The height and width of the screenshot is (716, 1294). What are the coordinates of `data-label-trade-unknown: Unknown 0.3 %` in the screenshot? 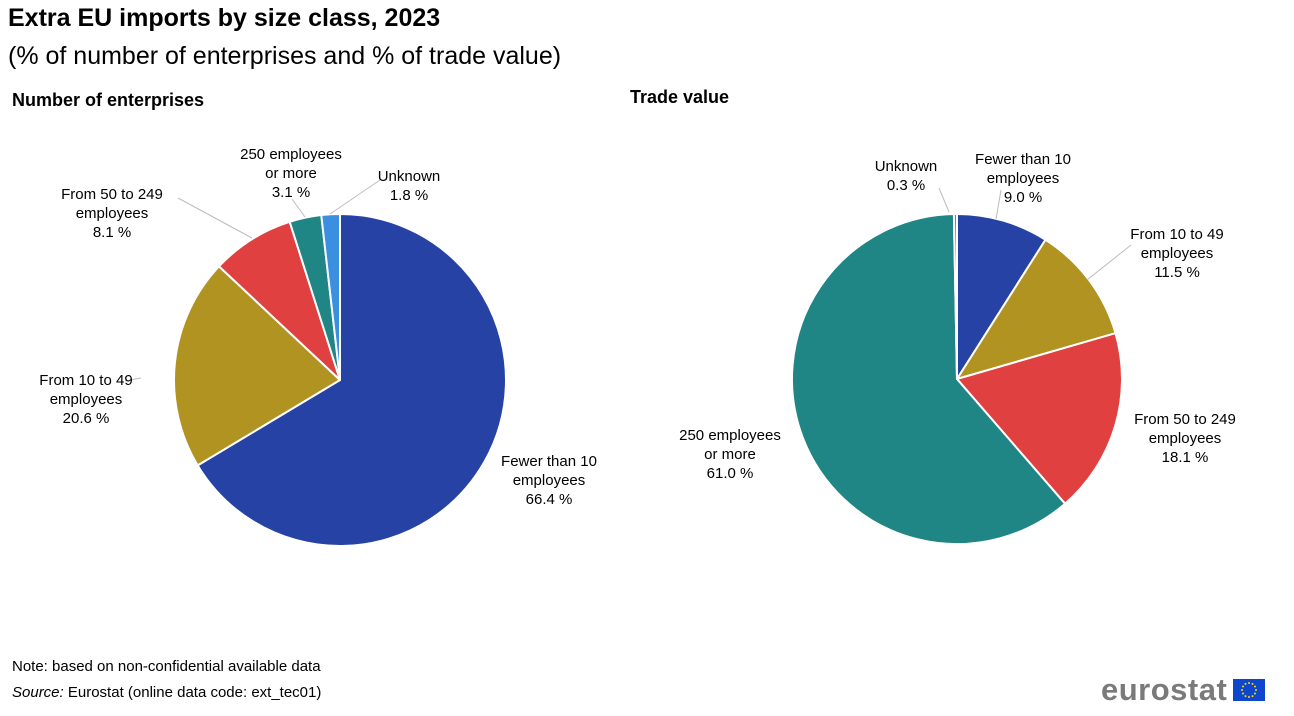 It's located at (906, 176).